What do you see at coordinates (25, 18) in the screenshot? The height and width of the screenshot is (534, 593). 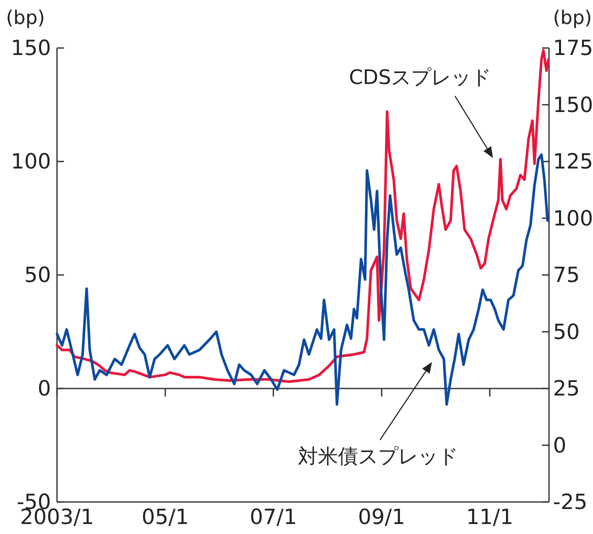 I see `y-axis-title: (bp)` at bounding box center [25, 18].